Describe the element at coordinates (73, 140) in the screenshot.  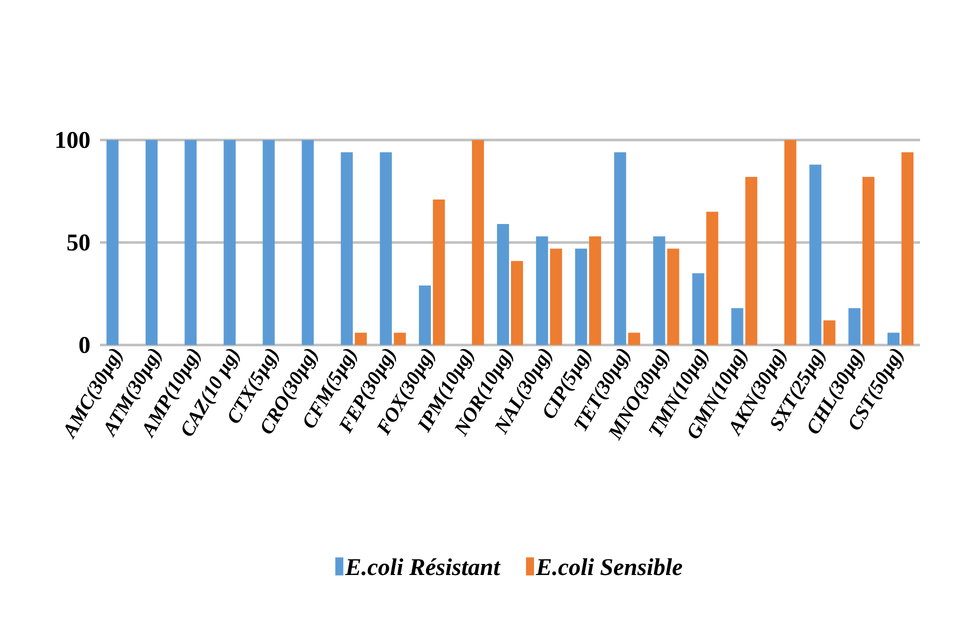
I see `y-tick-label: 100` at that location.